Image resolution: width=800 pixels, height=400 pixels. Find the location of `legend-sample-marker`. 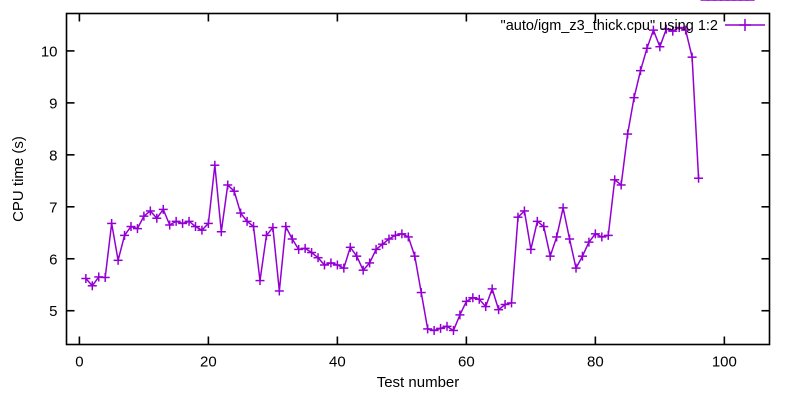

legend-sample-marker is located at coordinates (745, 25).